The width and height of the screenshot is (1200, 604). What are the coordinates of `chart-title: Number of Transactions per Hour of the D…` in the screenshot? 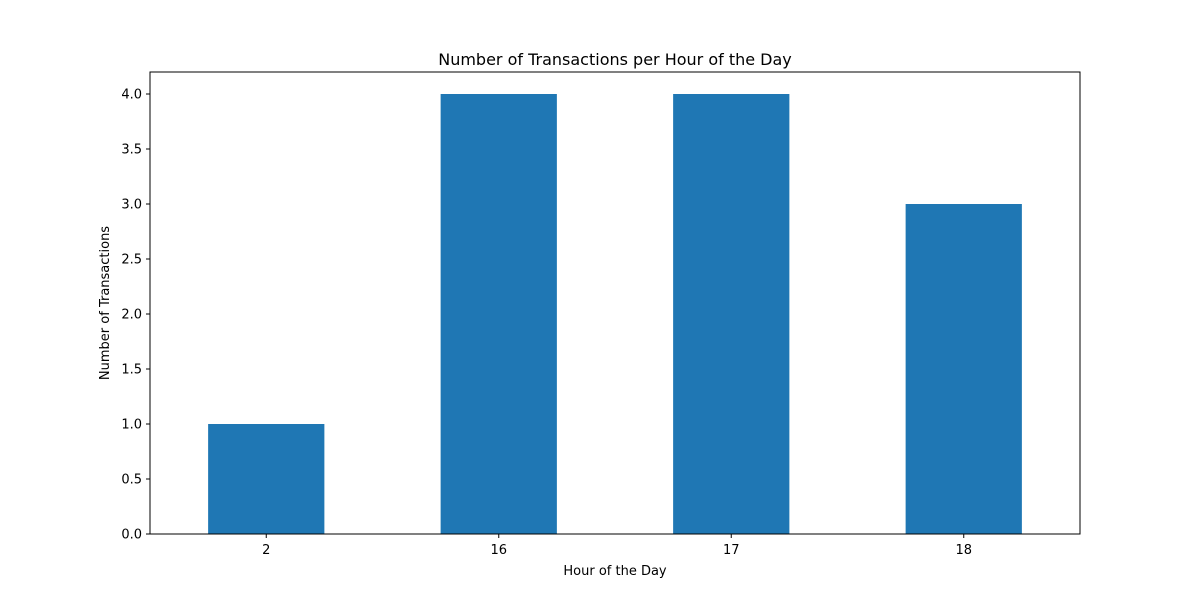 It's located at (615, 59).